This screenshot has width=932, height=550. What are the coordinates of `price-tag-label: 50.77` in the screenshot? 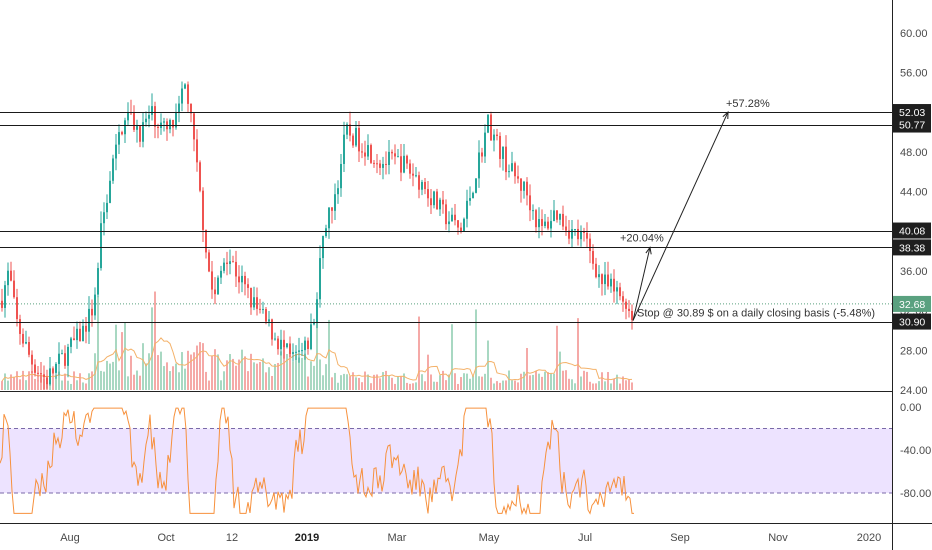 It's located at (912, 126).